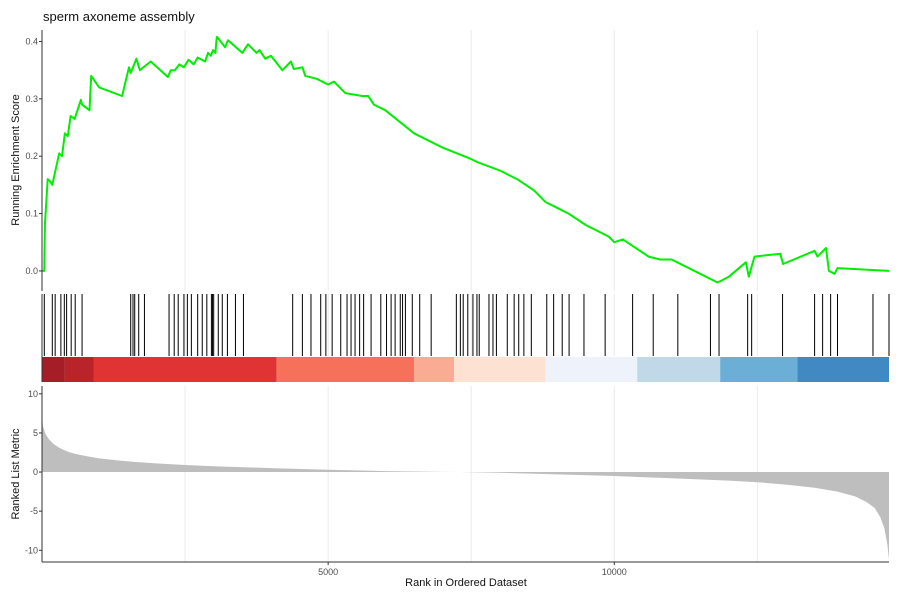 The image size is (900, 600). I want to click on enrichment-y-axis-title: Running Enrichment Score, so click(16, 159).